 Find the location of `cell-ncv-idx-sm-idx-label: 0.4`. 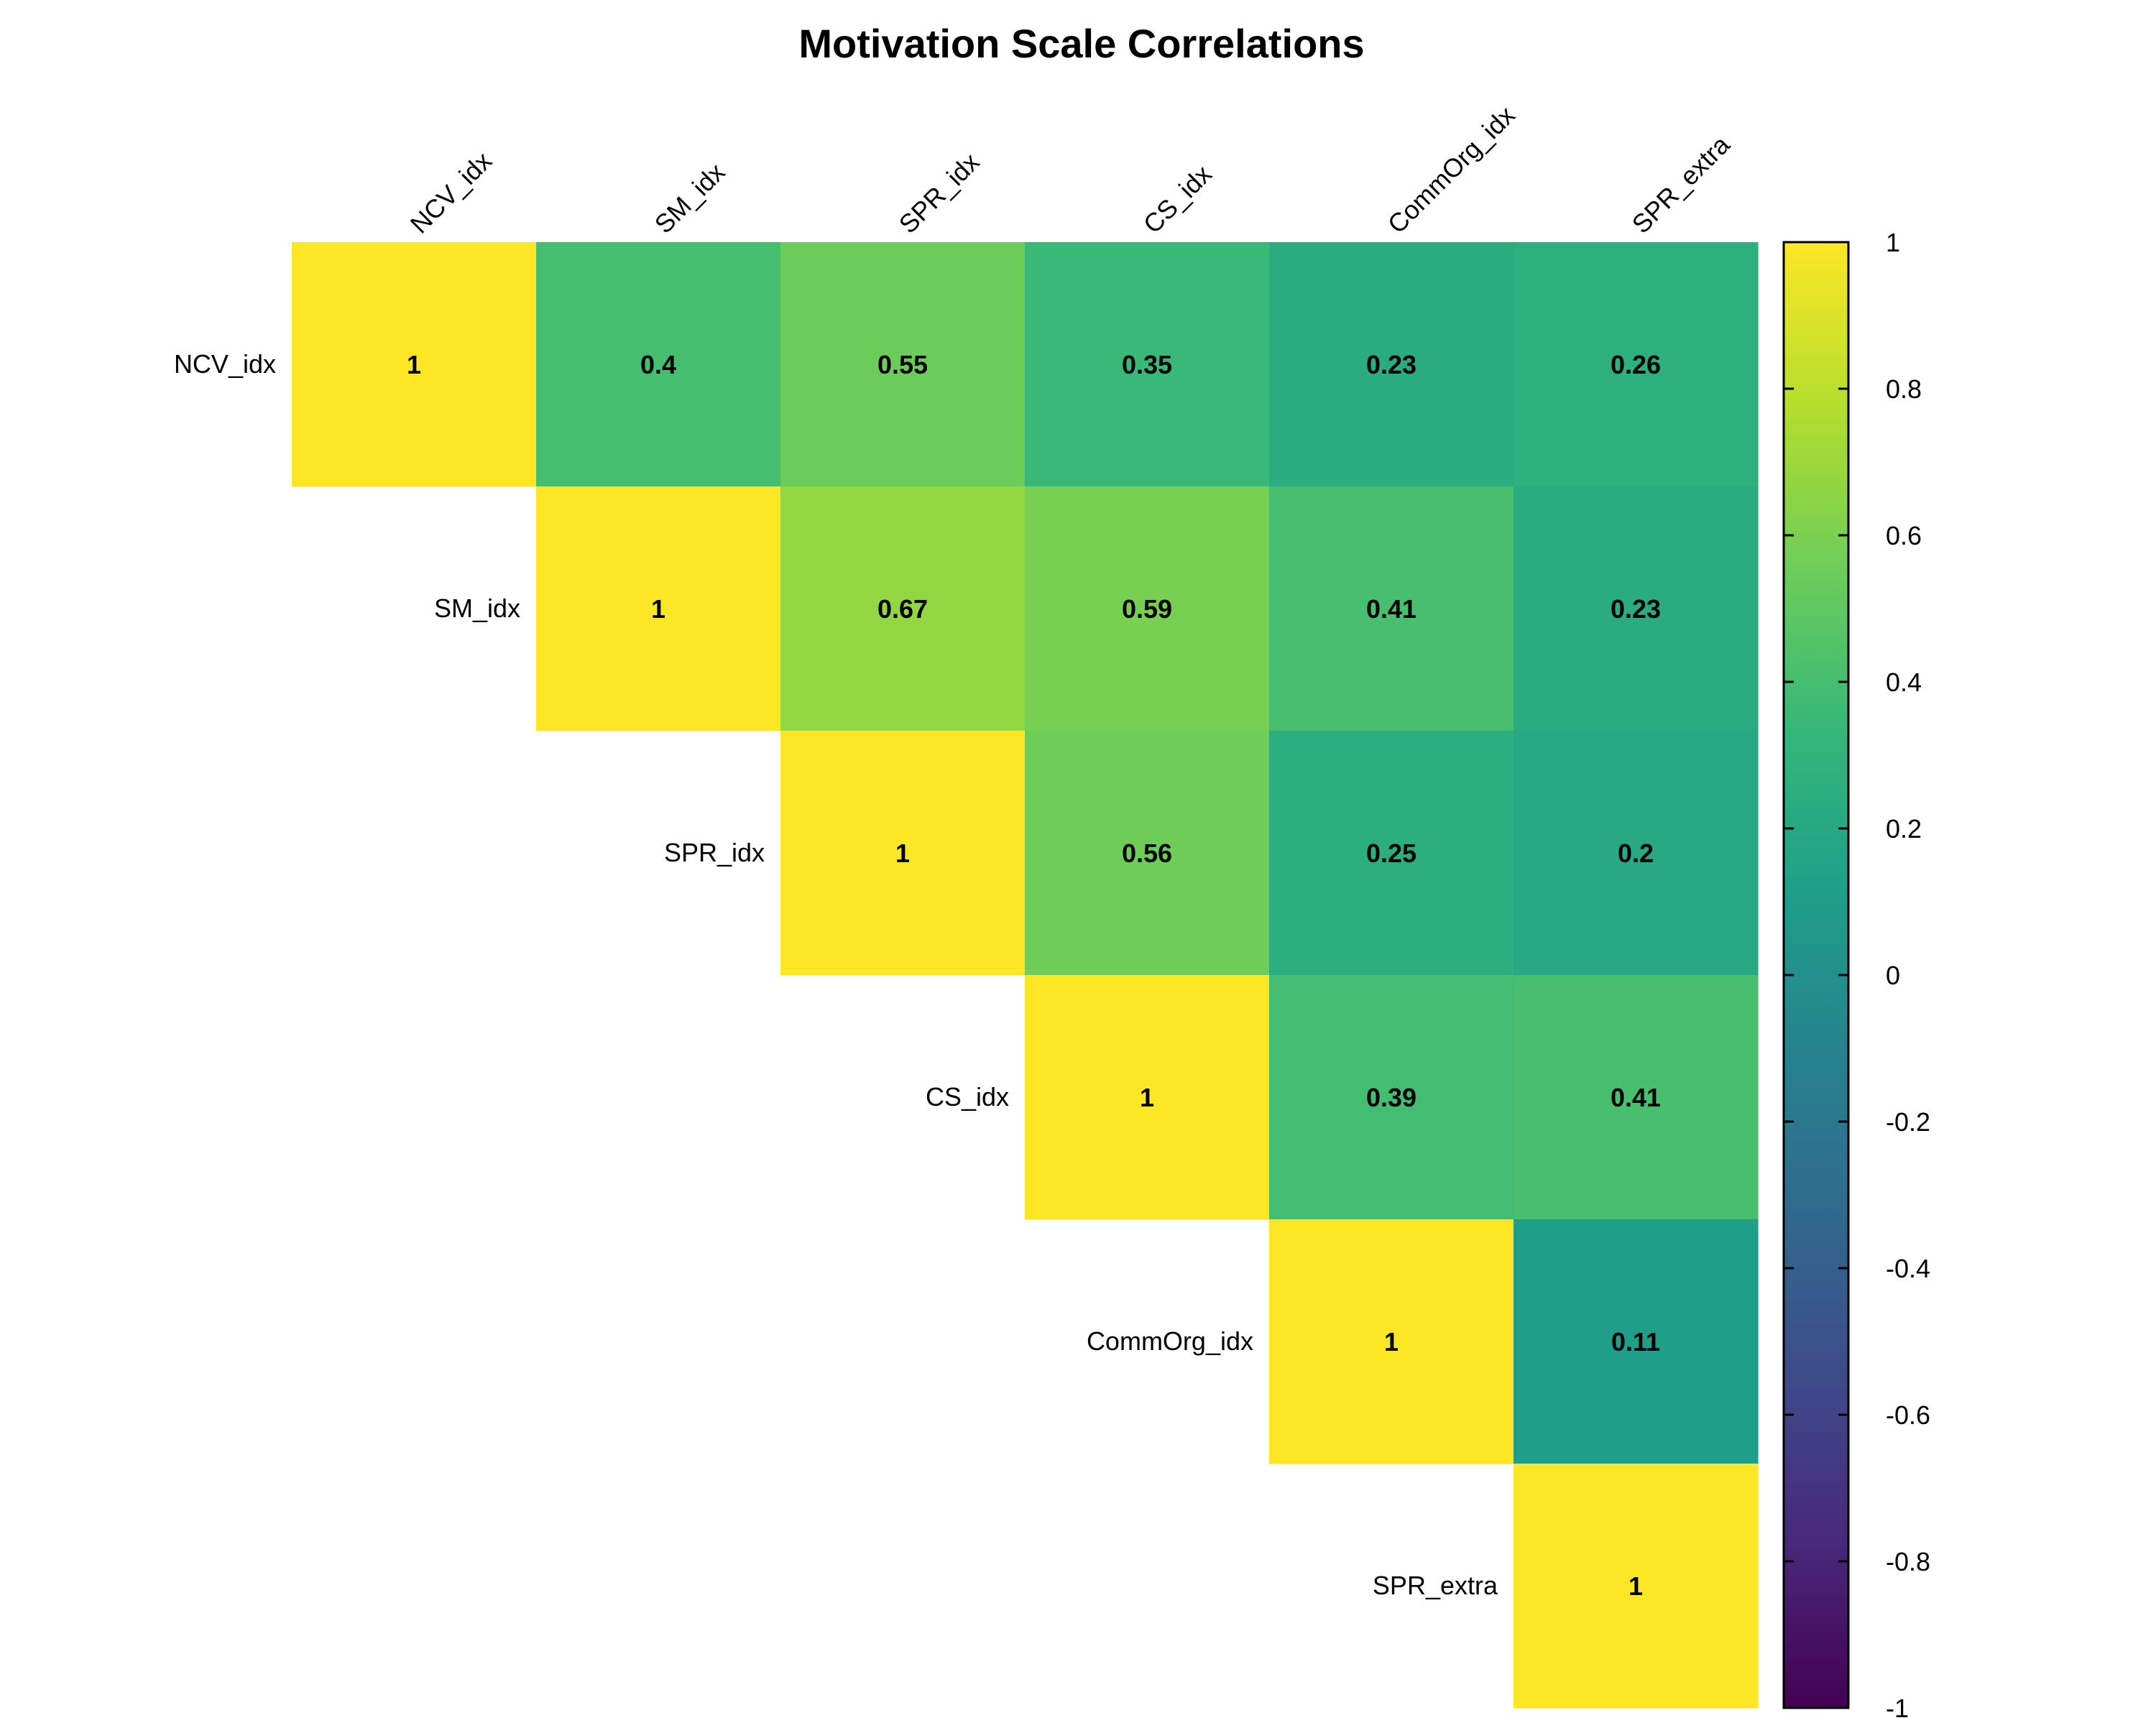

cell-ncv-idx-sm-idx-label: 0.4 is located at coordinates (658, 364).